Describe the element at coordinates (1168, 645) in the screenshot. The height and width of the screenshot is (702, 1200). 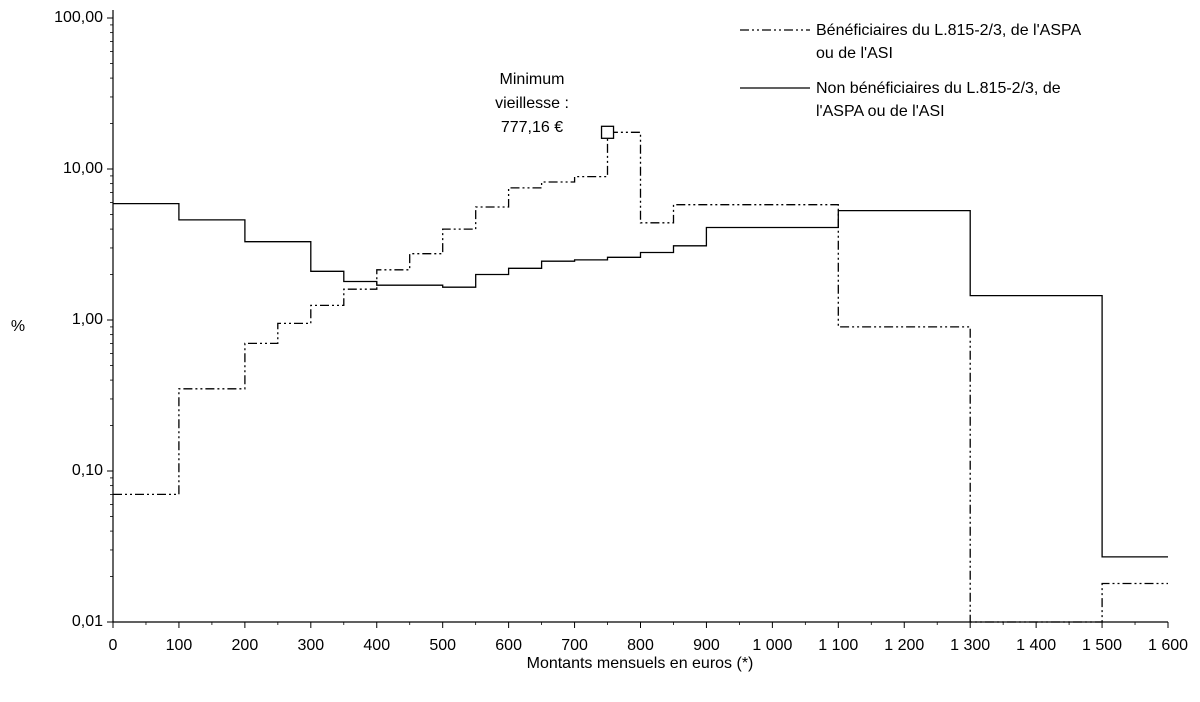
I see `x-tick-label: 1 600` at that location.